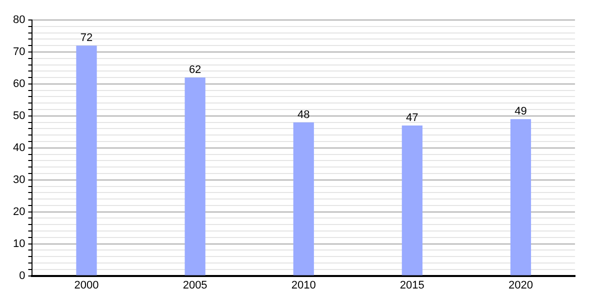 The image size is (600, 300). Describe the element at coordinates (19, 84) in the screenshot. I see `y-tick-label: 60` at that location.